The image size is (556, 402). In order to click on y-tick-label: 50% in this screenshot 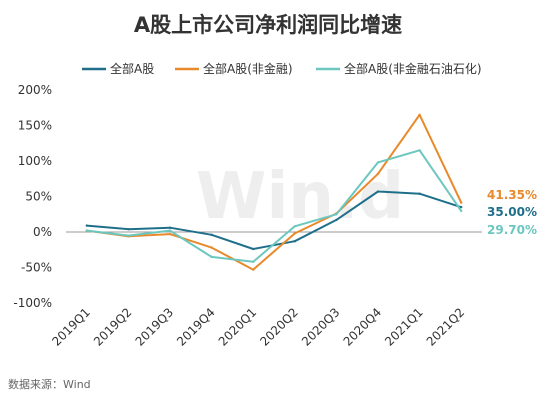, I will do `click(38, 197)`.